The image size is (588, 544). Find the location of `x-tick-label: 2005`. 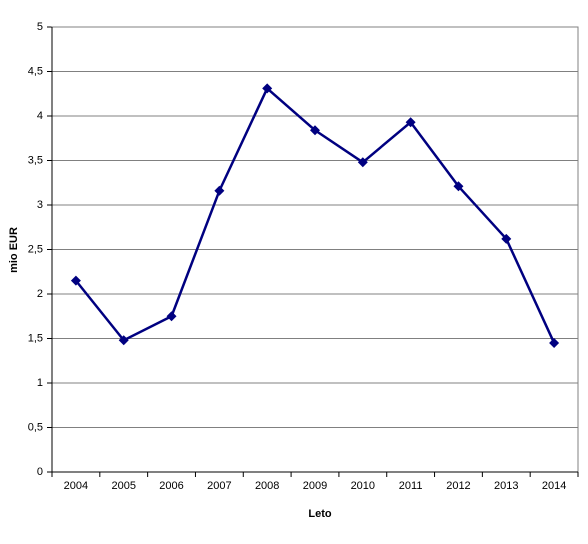

x-tick-label: 2005 is located at coordinates (123, 486).